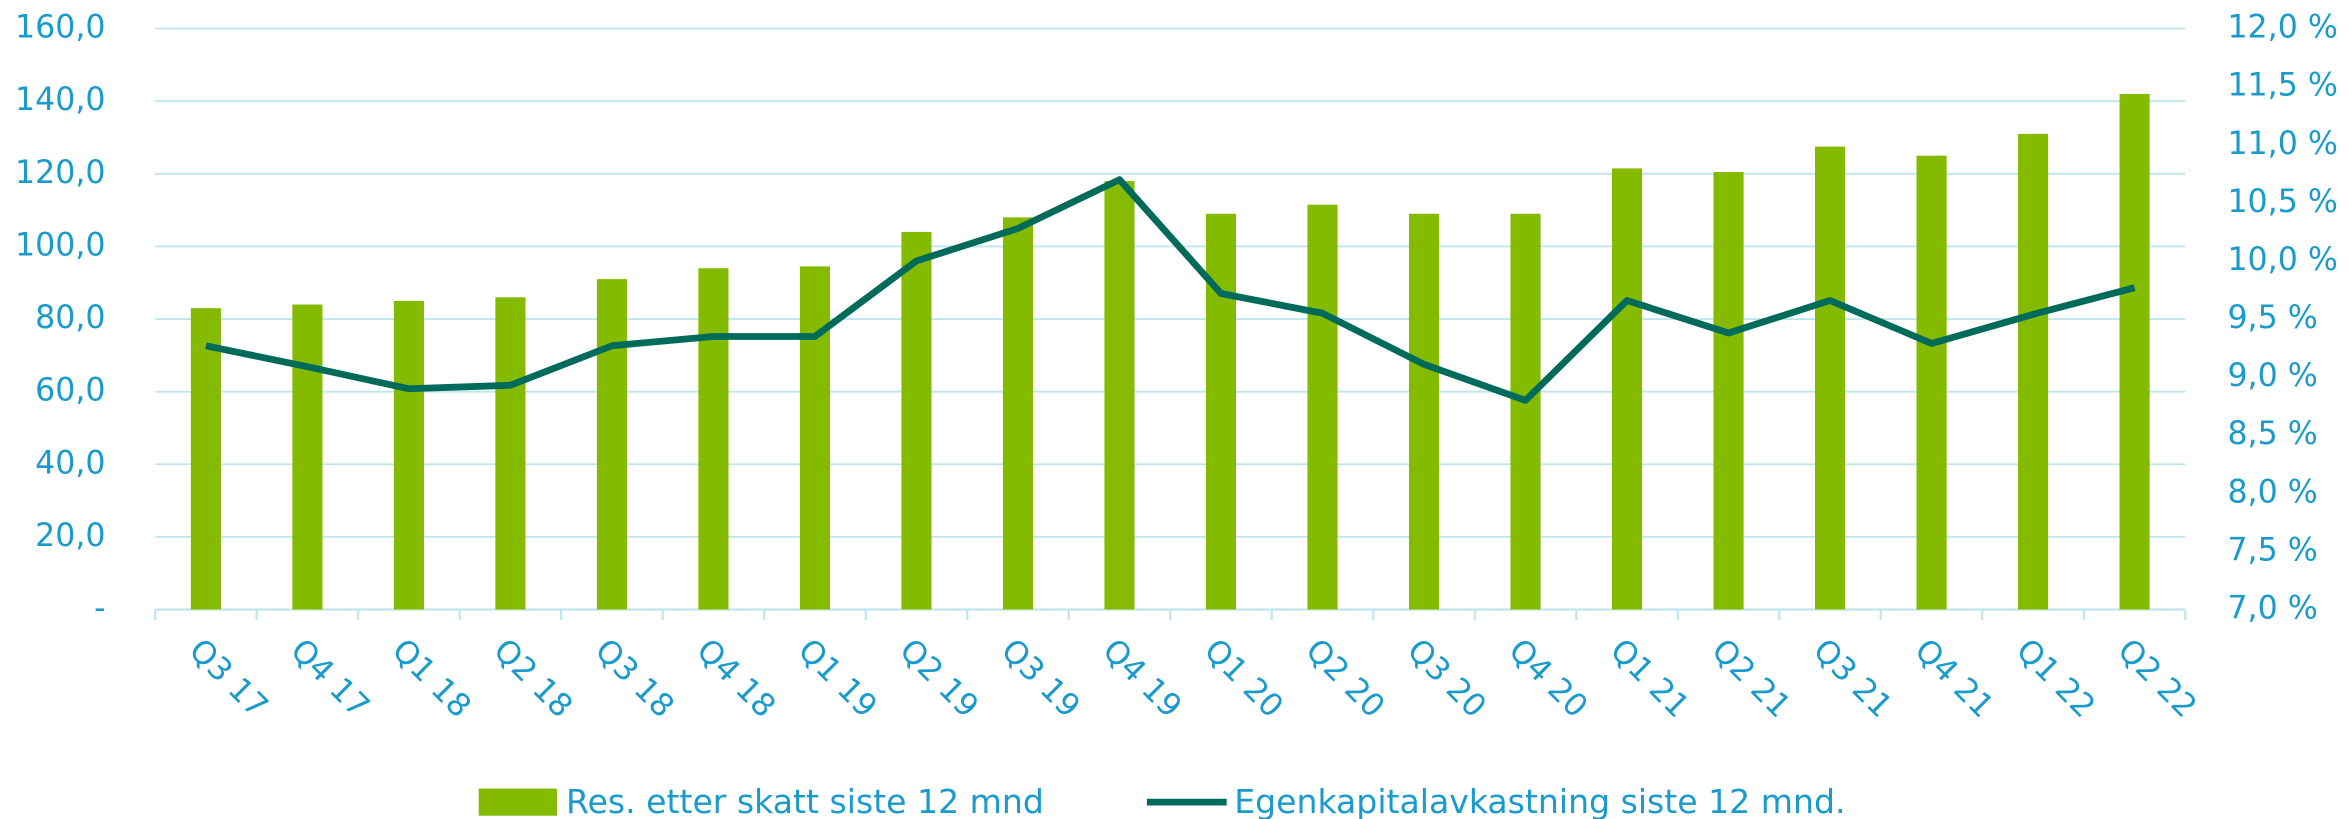 This screenshot has height=819, width=2348. Describe the element at coordinates (2272, 550) in the screenshot. I see `y2-tick-label: 7,5 %` at that location.